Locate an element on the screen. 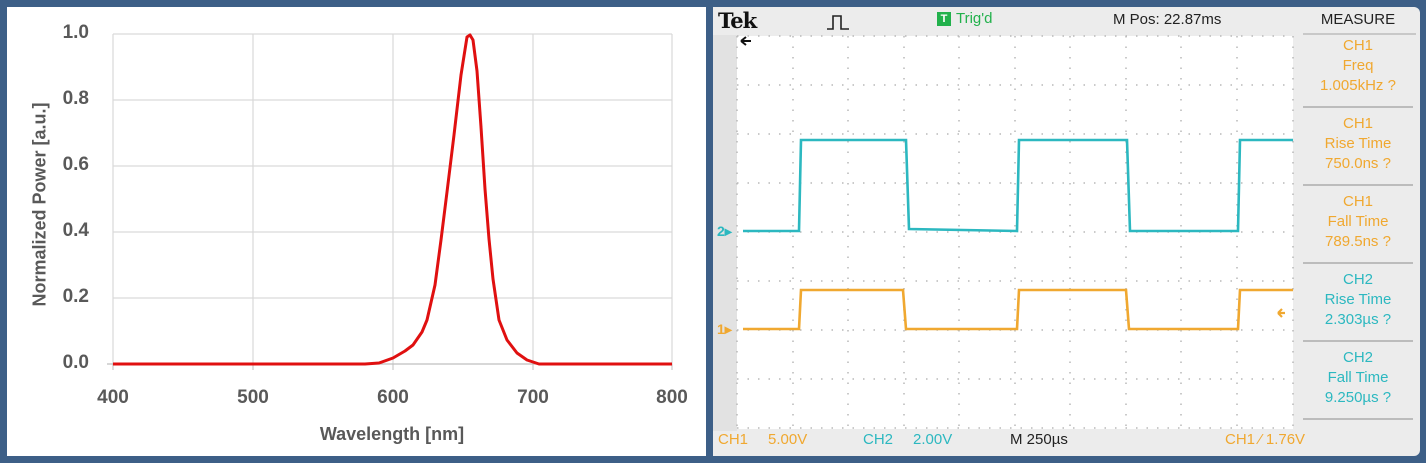 The height and width of the screenshot is (463, 1426). tek-logo: Tek is located at coordinates (737, 20).